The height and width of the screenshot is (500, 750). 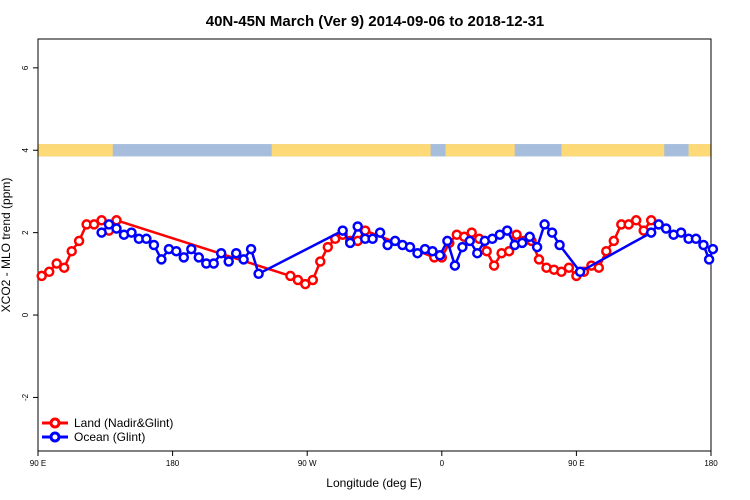 I want to click on legend-ocean-label: Ocean (Glint), so click(x=109, y=437).